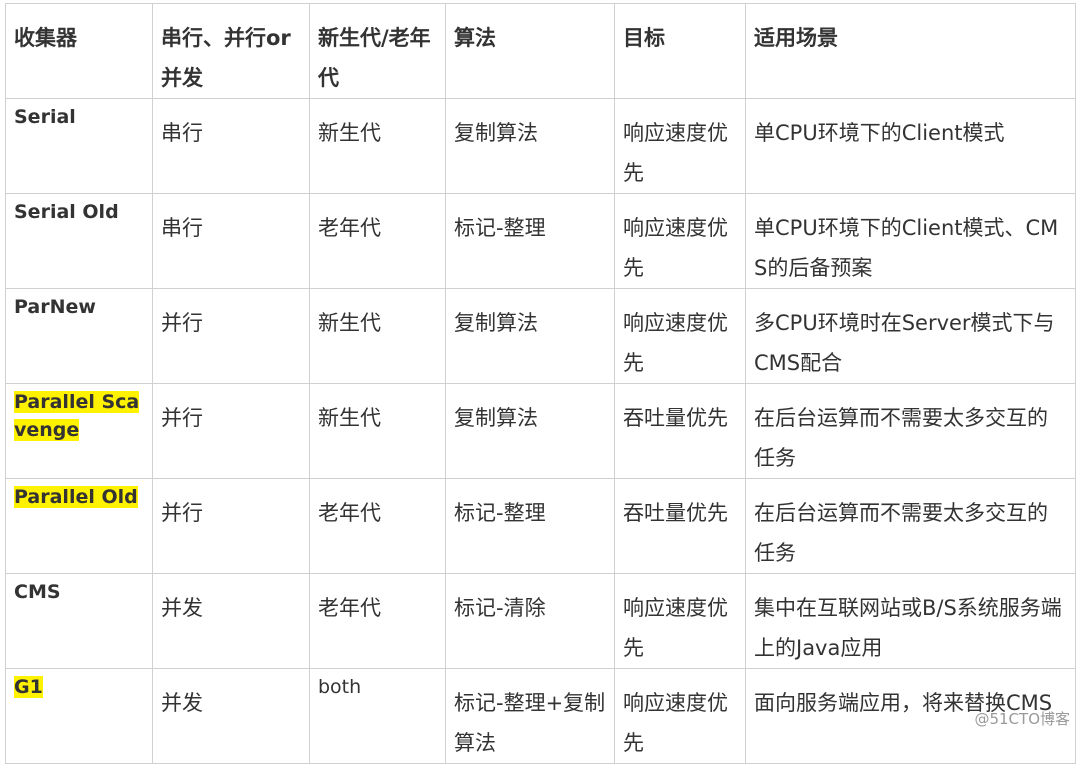 This screenshot has height=764, width=1080. Describe the element at coordinates (55, 307) in the screenshot. I see `collector-name: ParNew` at that location.